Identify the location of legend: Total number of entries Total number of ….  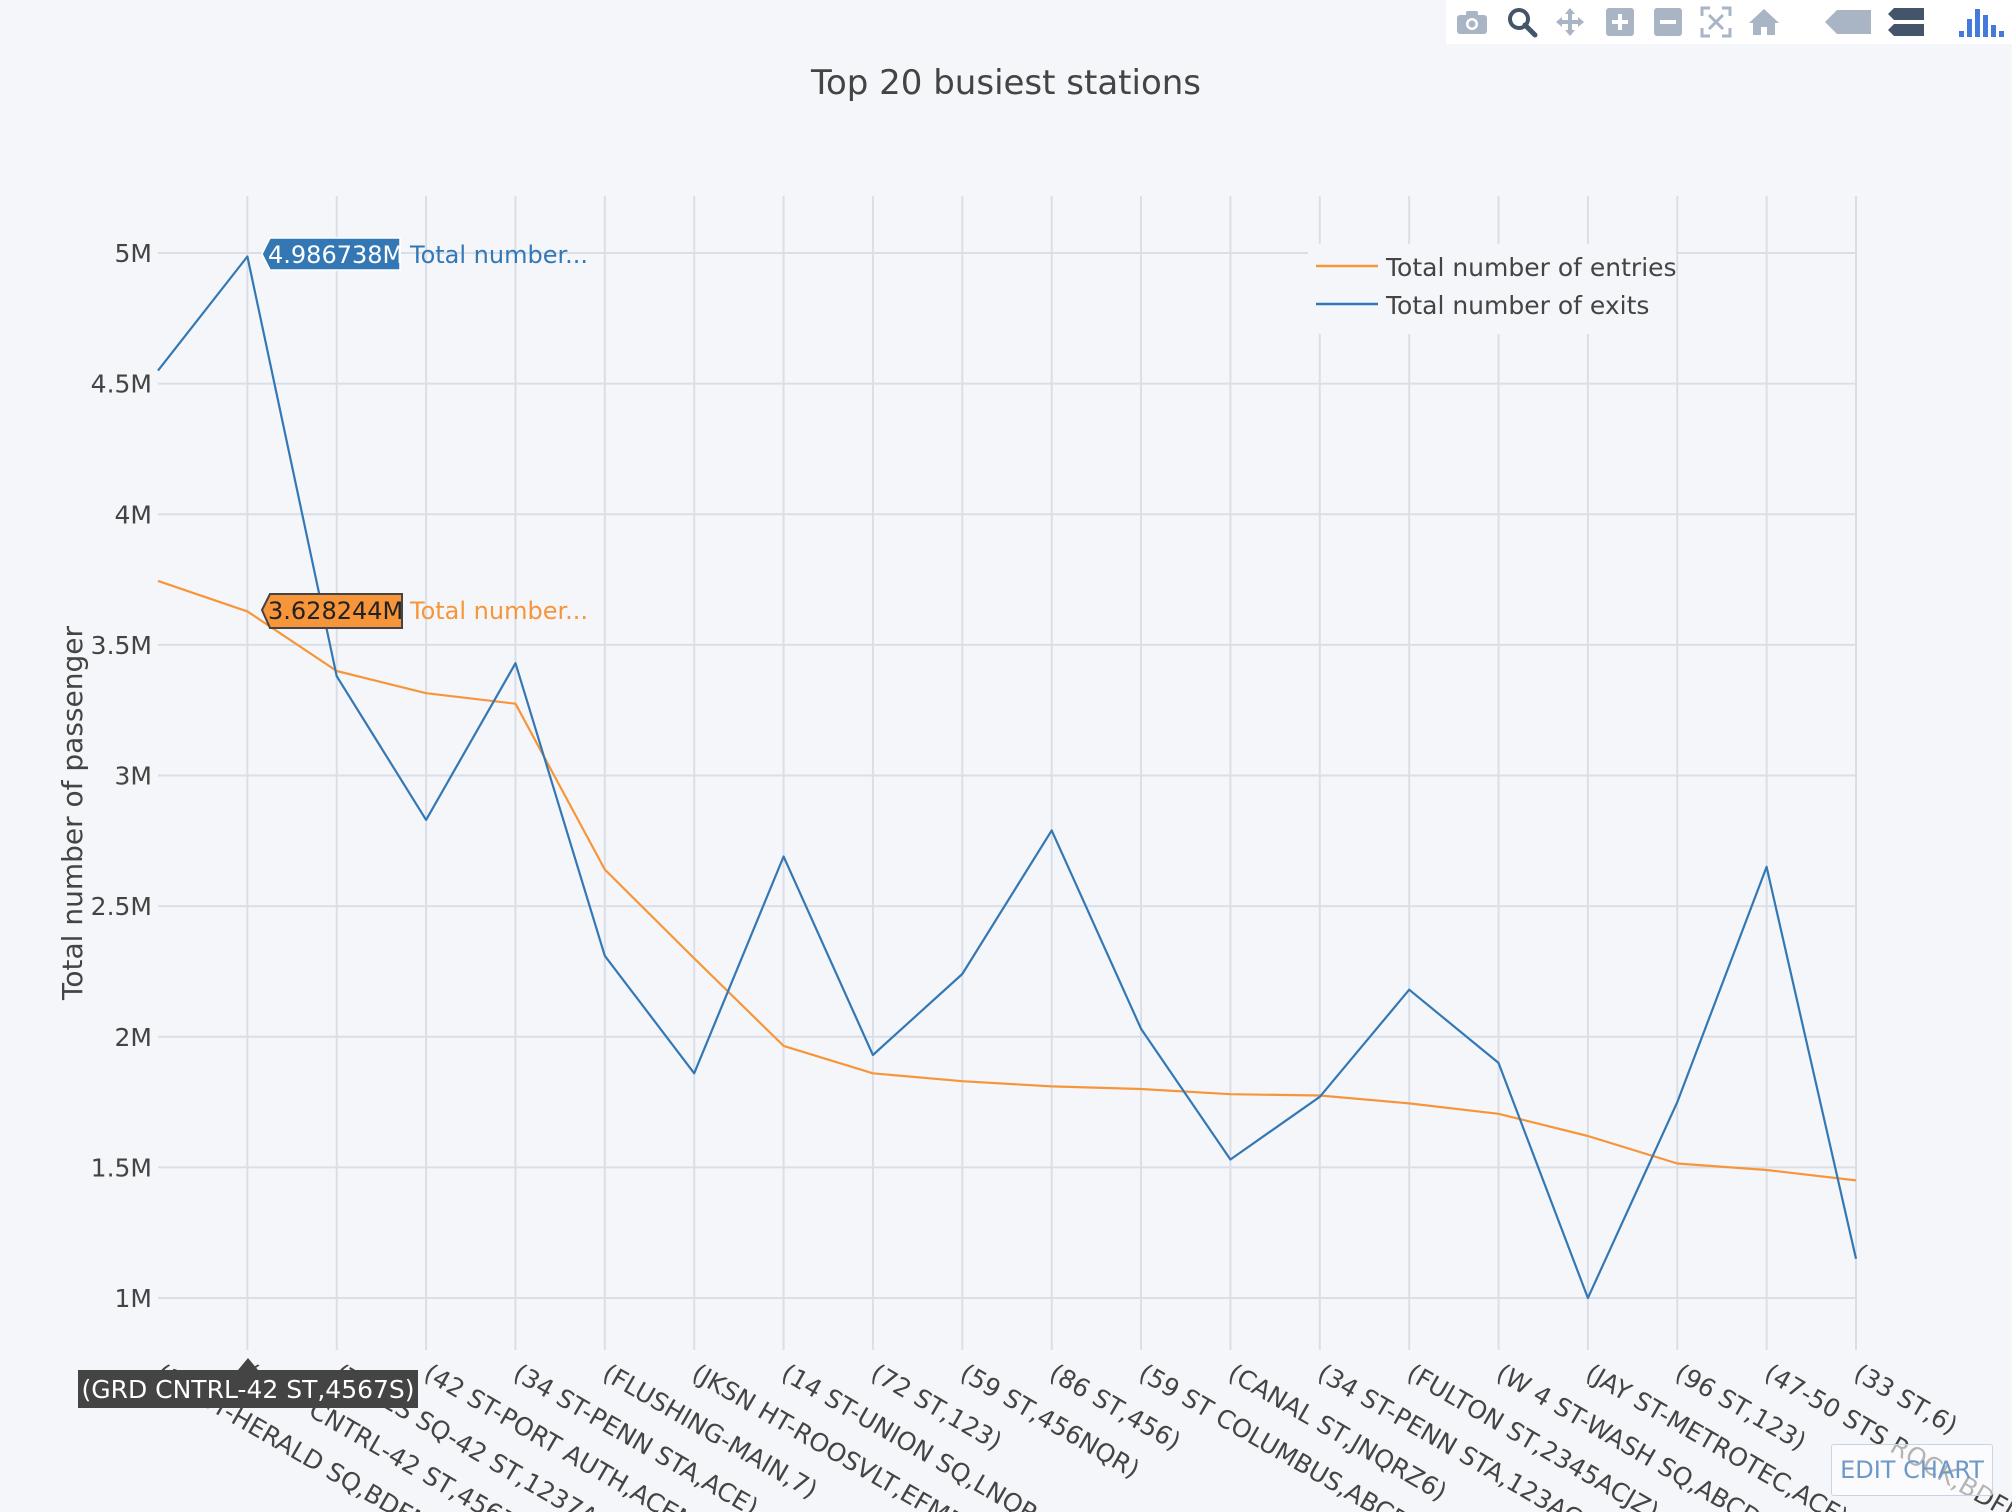
(1492, 289).